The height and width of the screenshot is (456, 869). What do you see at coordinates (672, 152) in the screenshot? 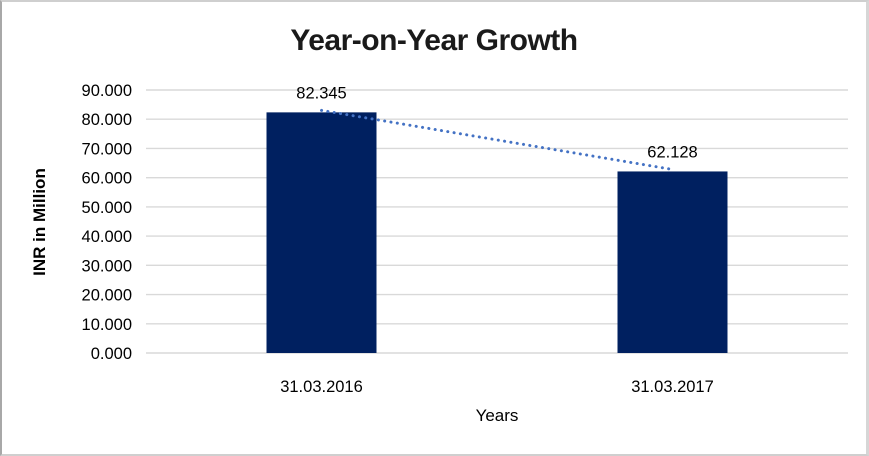
I see `data-label: 62.128` at bounding box center [672, 152].